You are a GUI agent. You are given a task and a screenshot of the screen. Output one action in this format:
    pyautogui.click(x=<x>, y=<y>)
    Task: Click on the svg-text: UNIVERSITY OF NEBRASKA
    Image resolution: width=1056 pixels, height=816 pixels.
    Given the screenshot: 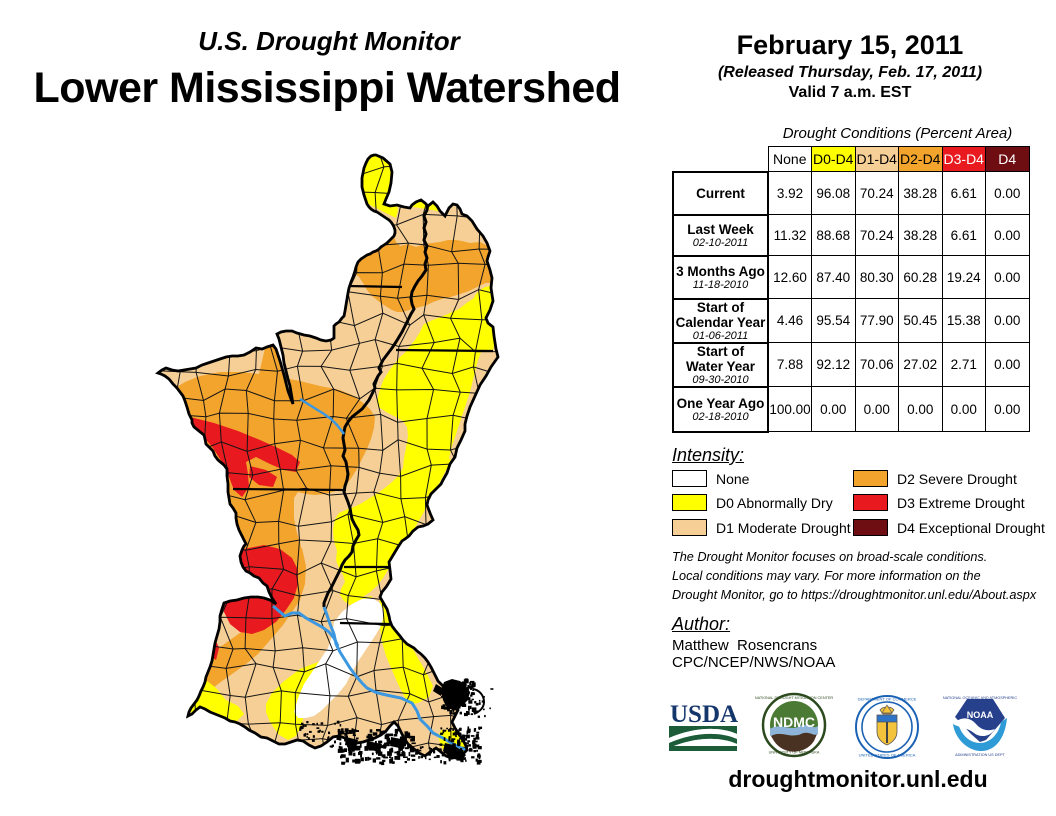 What is the action you would take?
    pyautogui.click(x=794, y=753)
    